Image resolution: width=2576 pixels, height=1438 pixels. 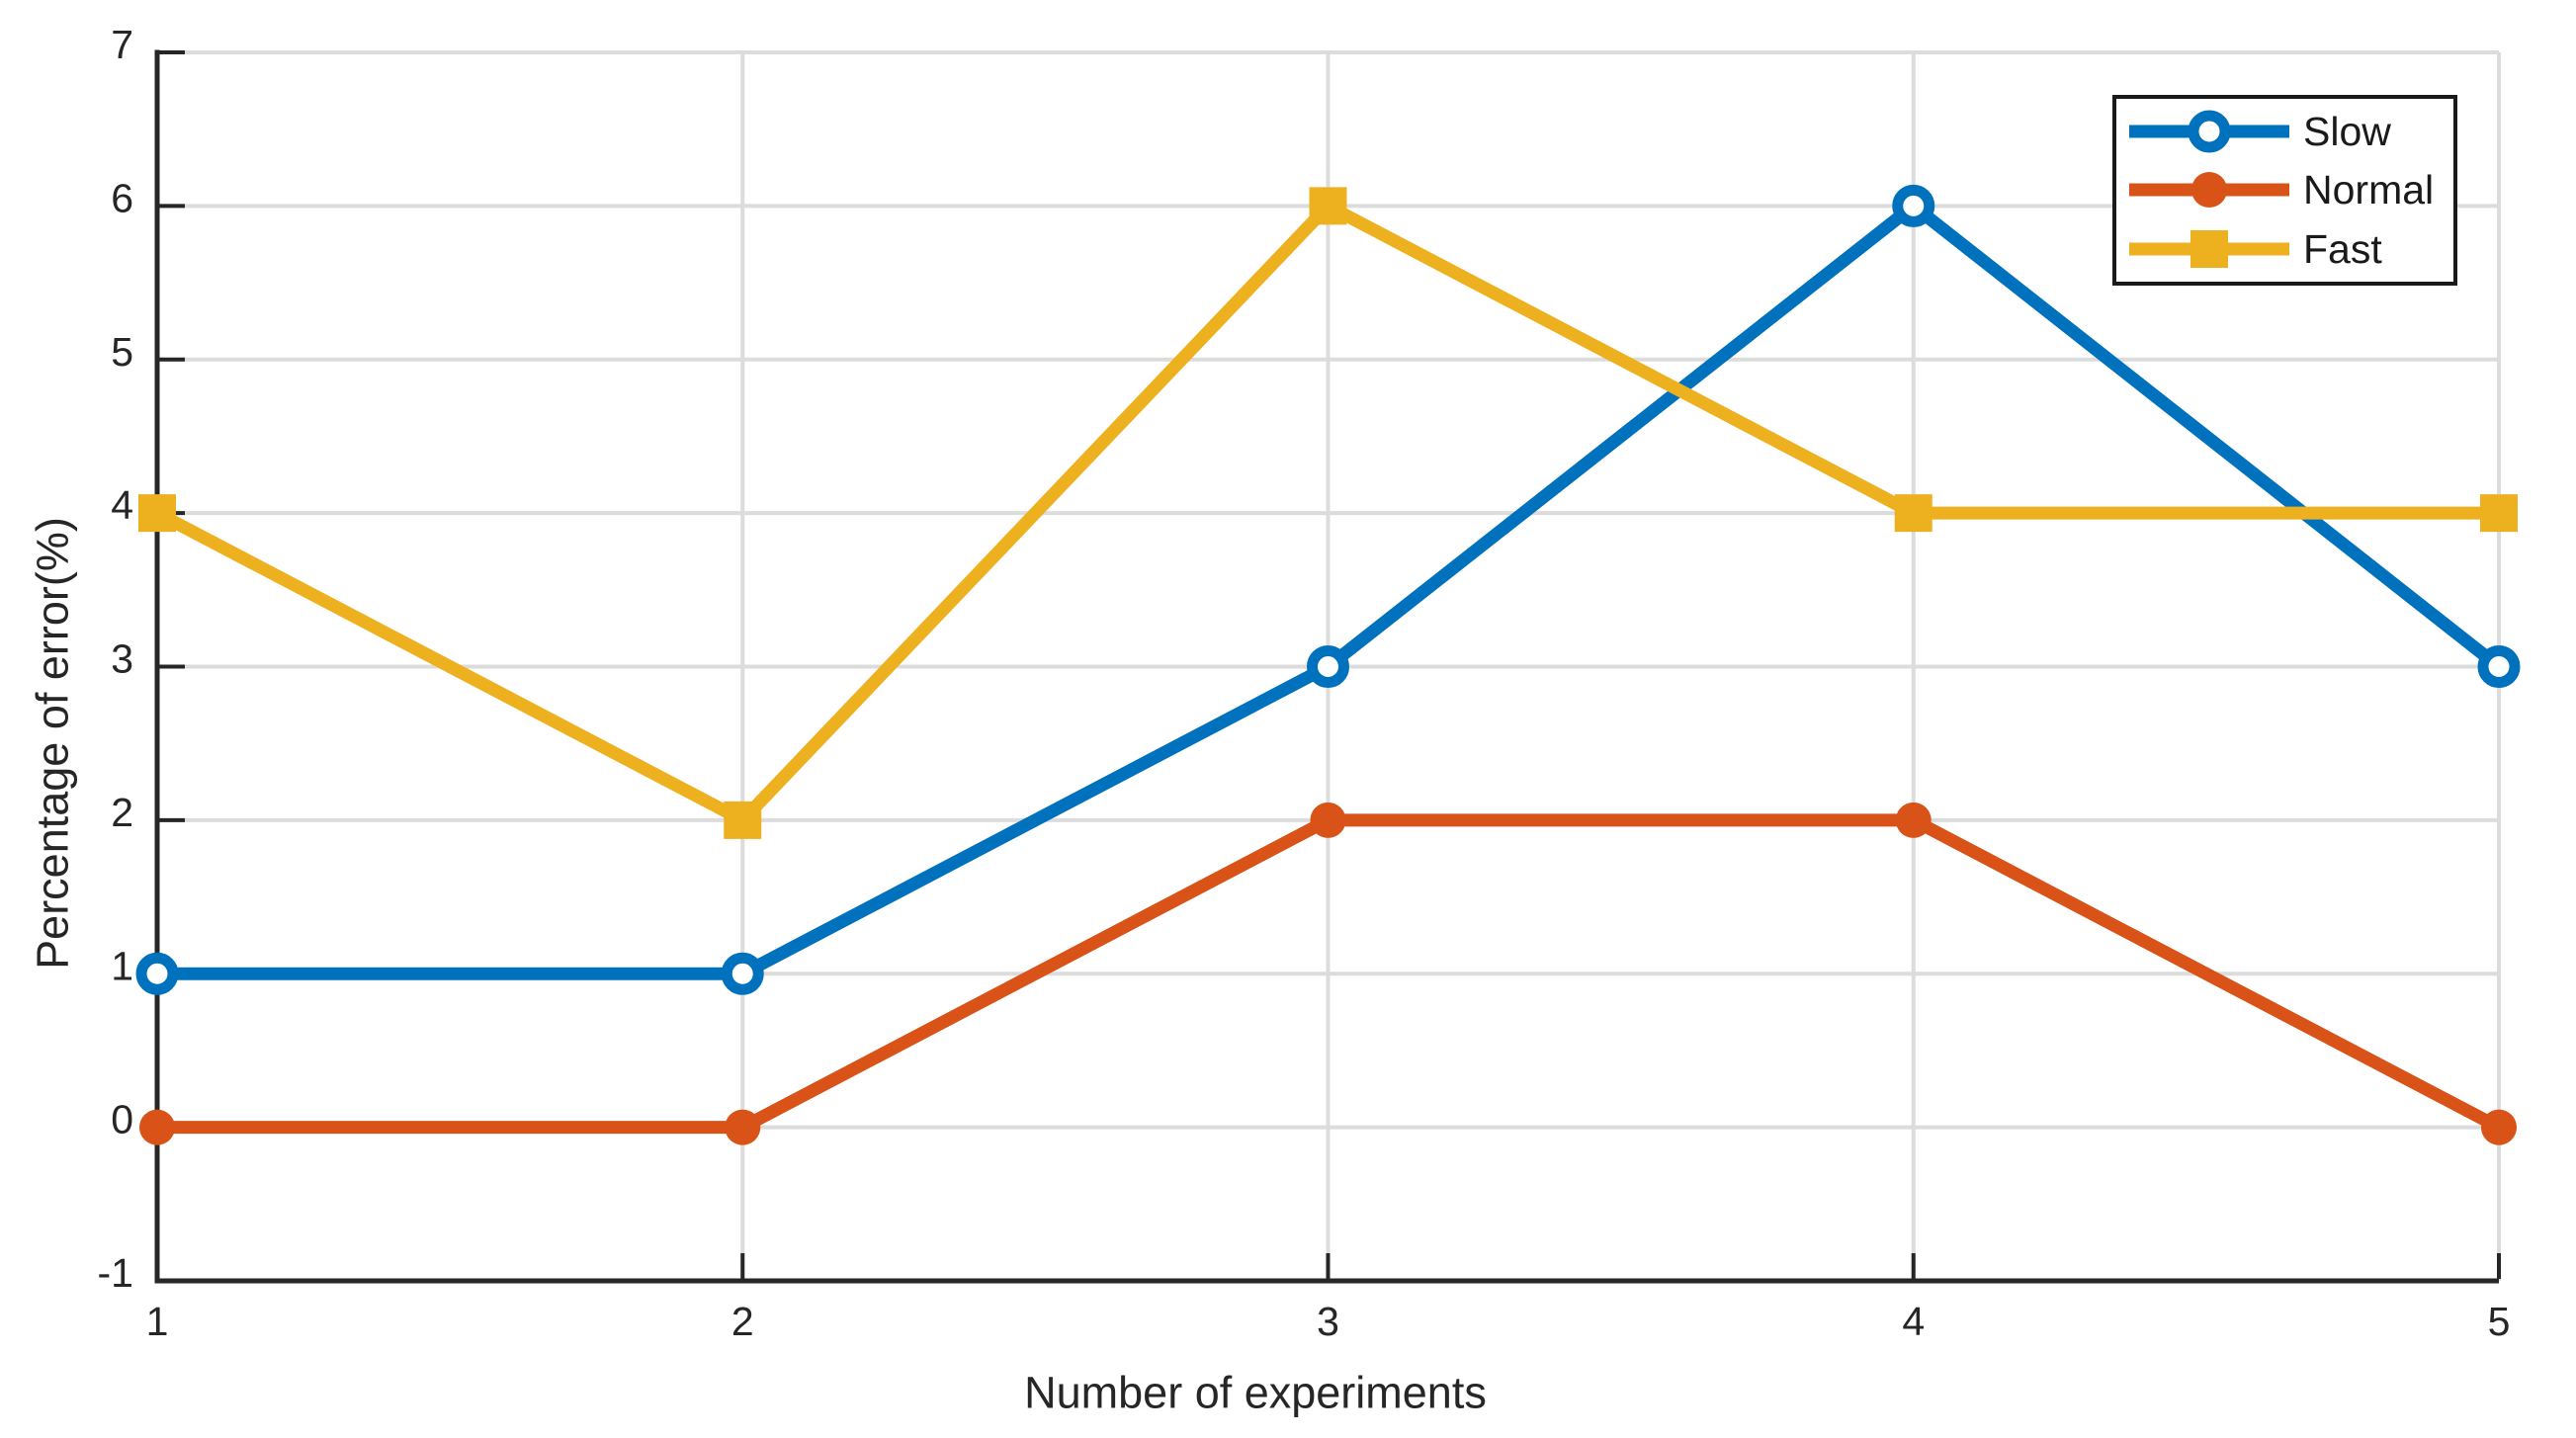 What do you see at coordinates (122, 965) in the screenshot?
I see `y-tick-label: 1` at bounding box center [122, 965].